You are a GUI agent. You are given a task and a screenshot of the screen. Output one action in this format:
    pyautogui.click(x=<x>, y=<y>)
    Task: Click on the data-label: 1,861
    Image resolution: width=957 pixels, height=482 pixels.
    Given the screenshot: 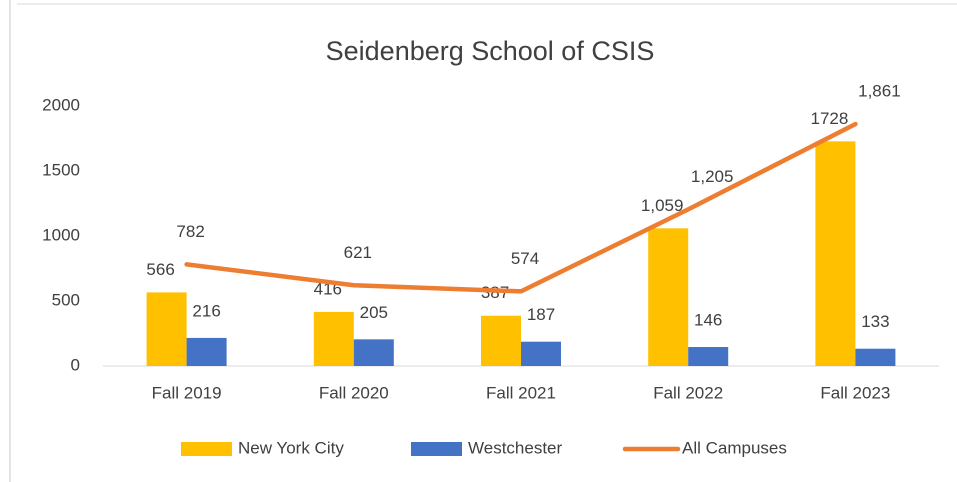 What is the action you would take?
    pyautogui.click(x=879, y=91)
    